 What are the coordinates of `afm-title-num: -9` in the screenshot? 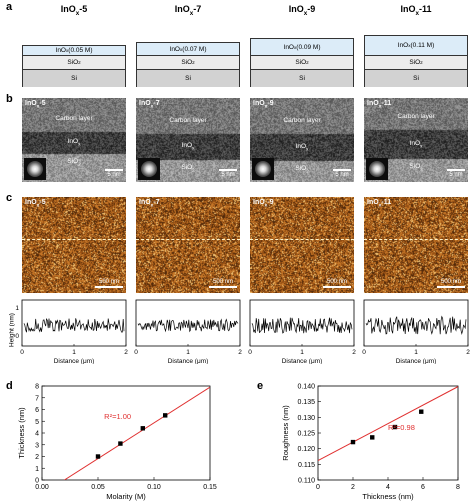 It's located at (270, 202).